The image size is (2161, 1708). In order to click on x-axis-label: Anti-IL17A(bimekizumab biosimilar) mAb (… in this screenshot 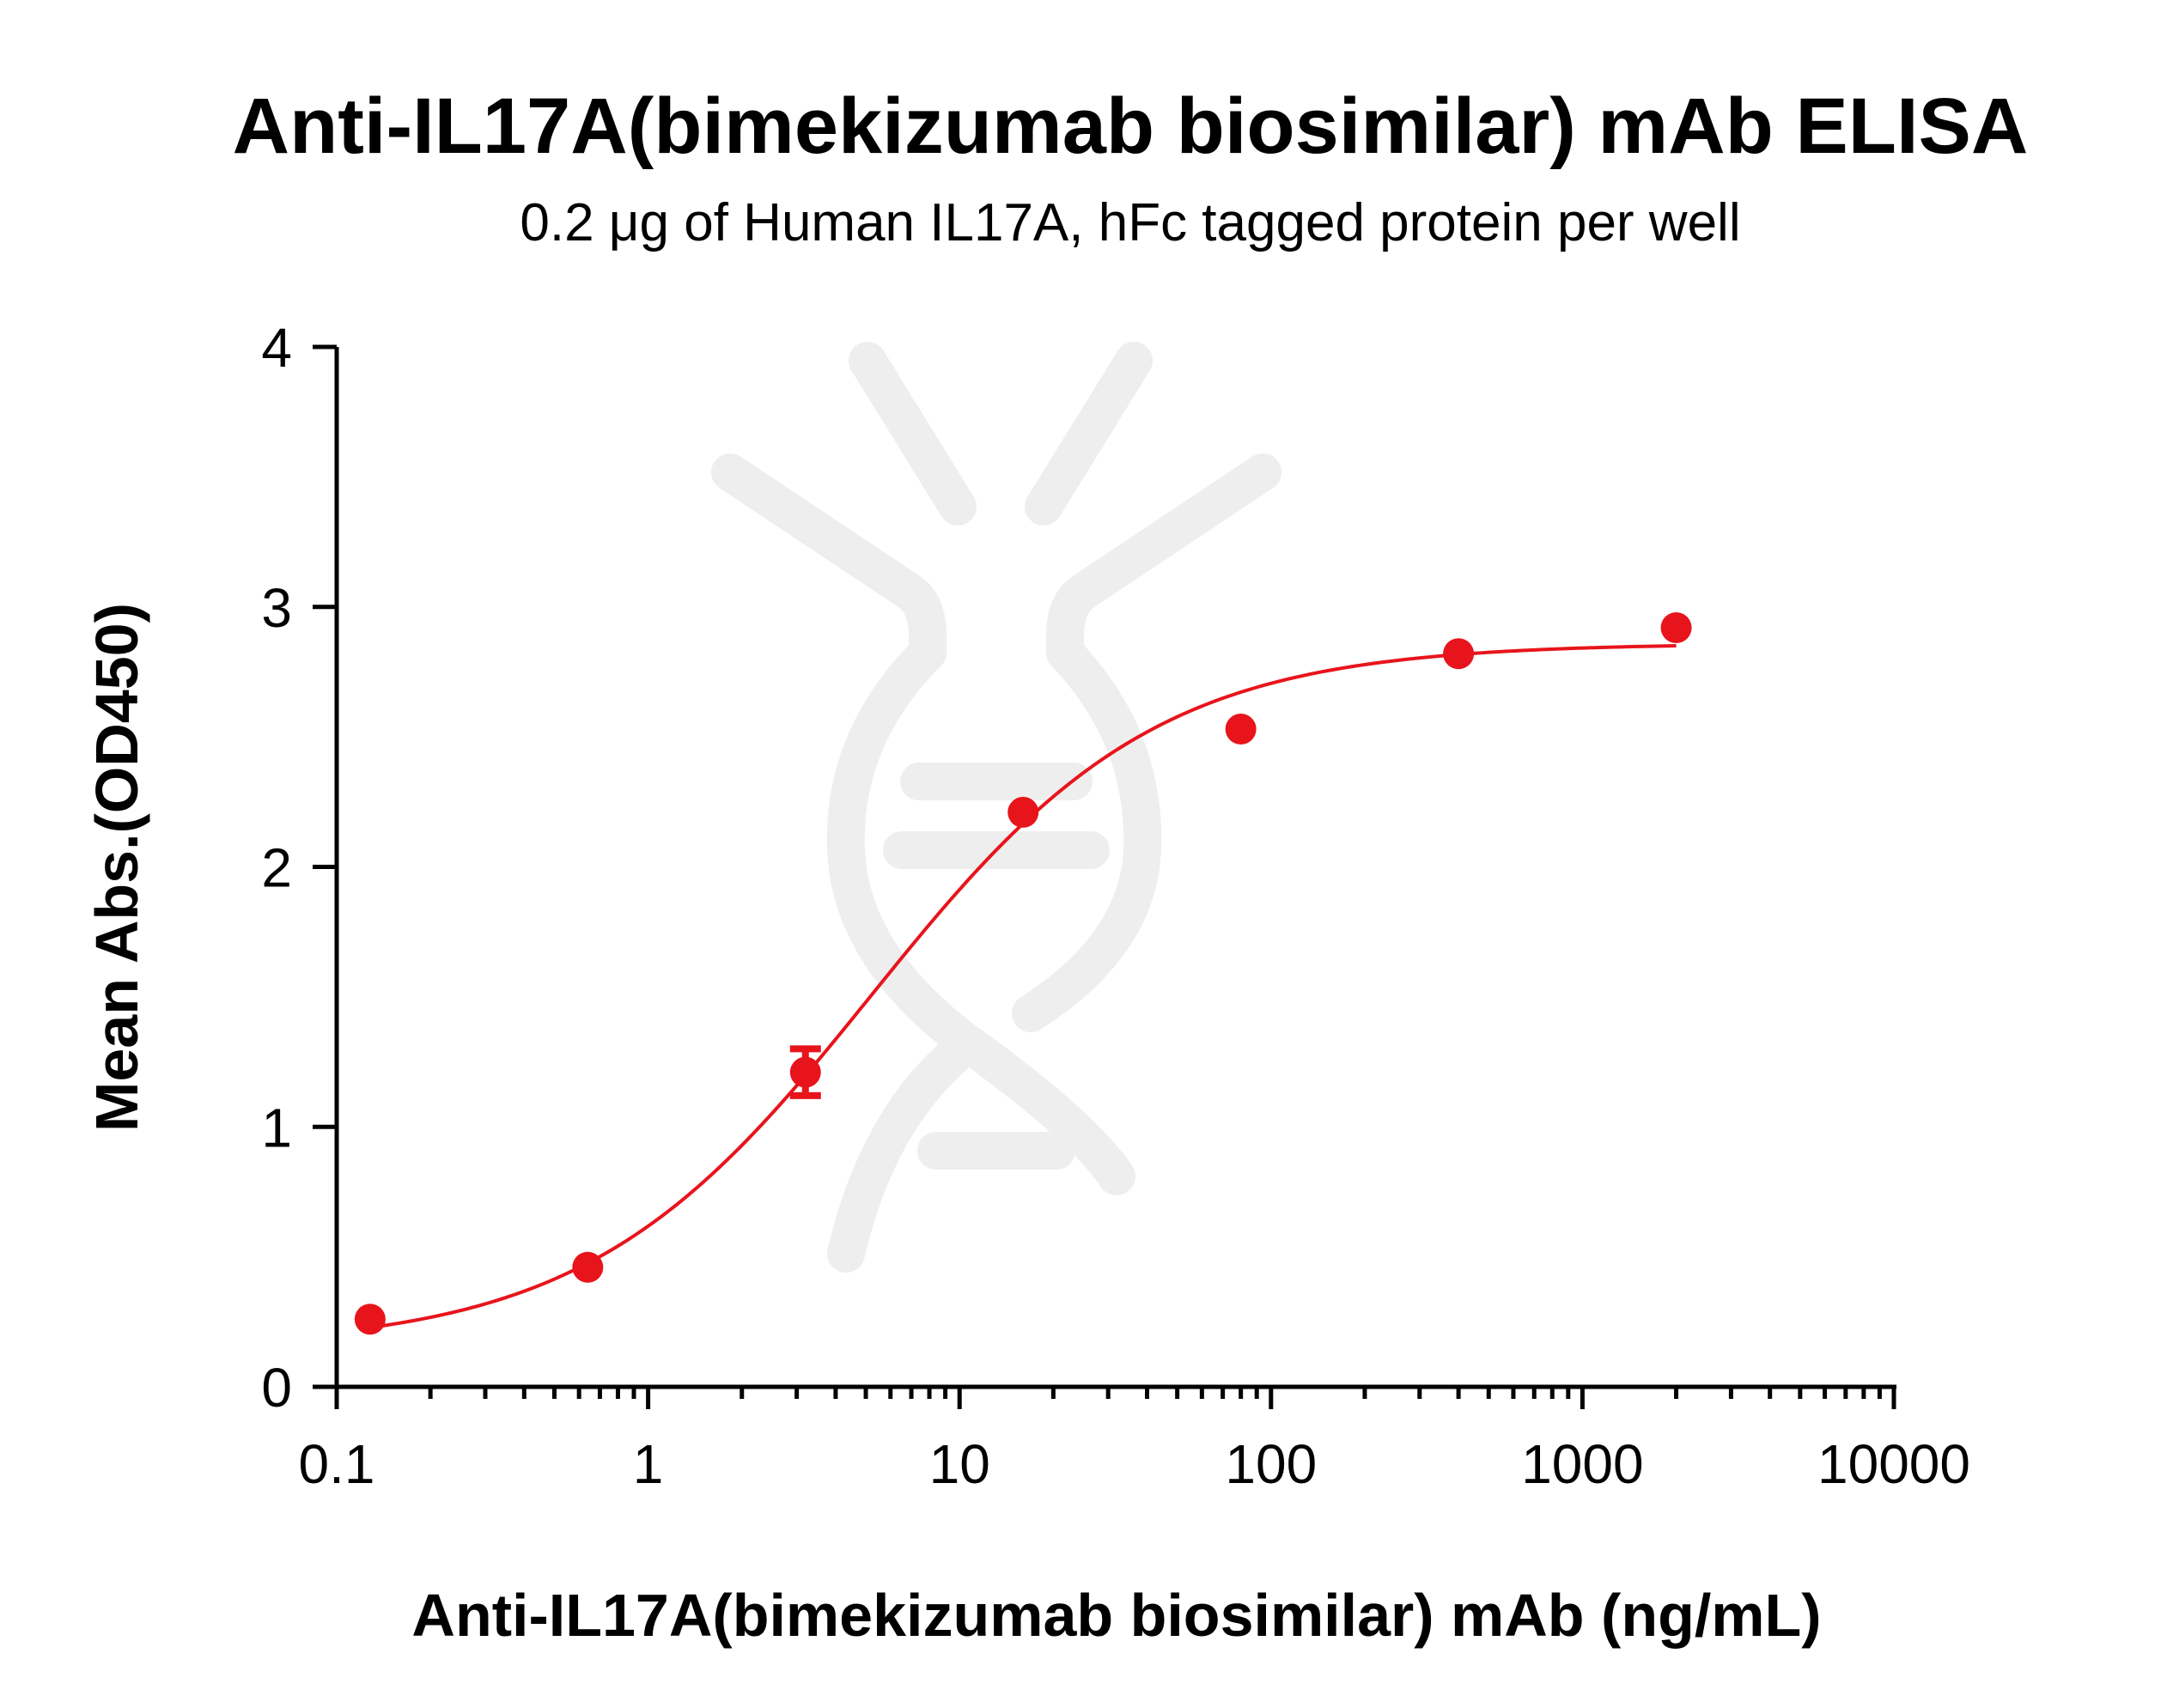, I will do `click(1116, 1615)`.